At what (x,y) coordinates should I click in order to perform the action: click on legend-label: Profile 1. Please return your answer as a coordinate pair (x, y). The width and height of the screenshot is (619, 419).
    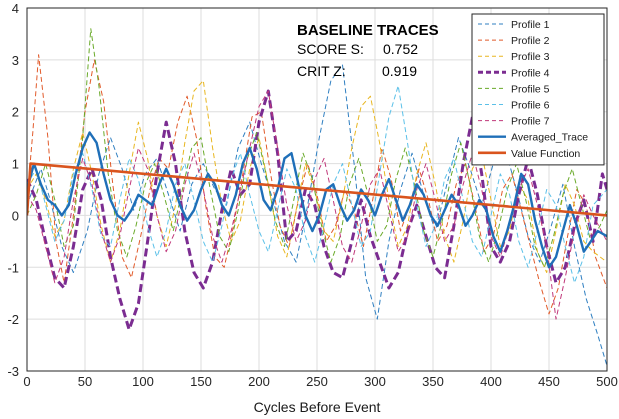
    Looking at the image, I should click on (530, 25).